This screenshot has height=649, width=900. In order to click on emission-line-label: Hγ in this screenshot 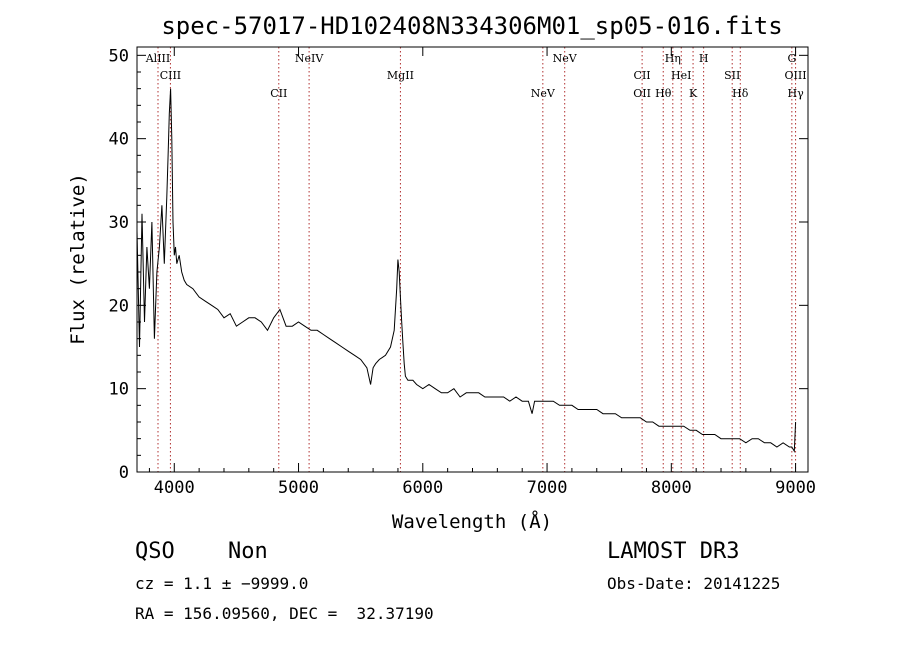, I will do `click(795, 93)`.